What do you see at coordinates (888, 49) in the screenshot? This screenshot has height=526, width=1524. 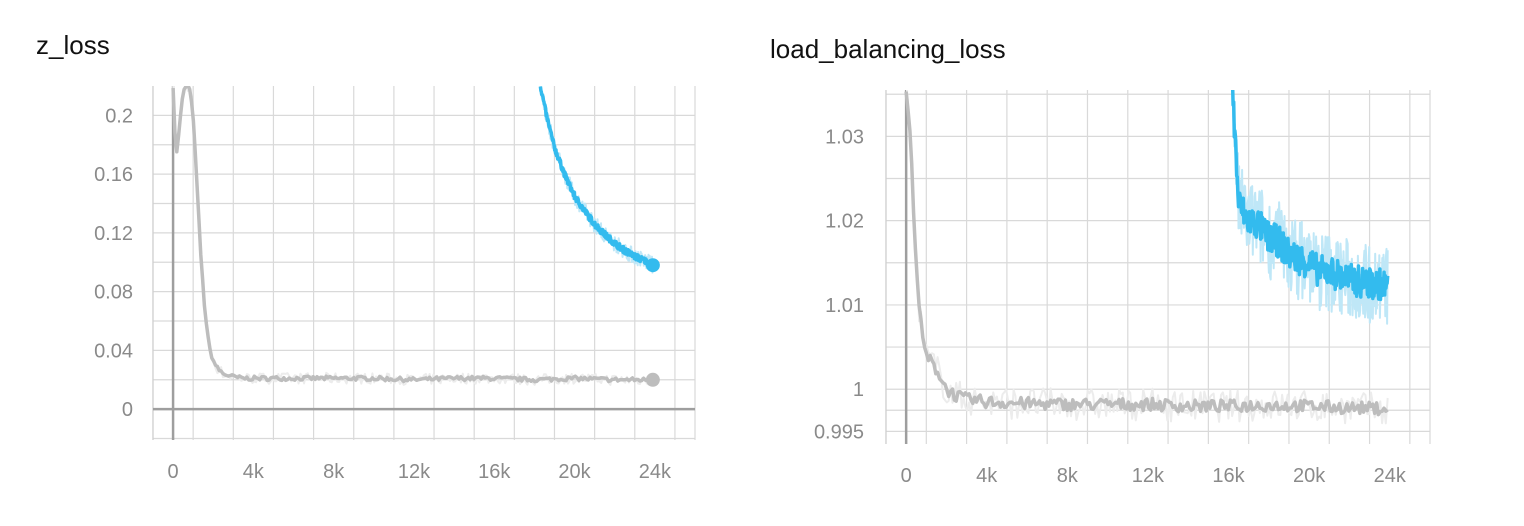 I see `chart-title: load_balancing_loss` at bounding box center [888, 49].